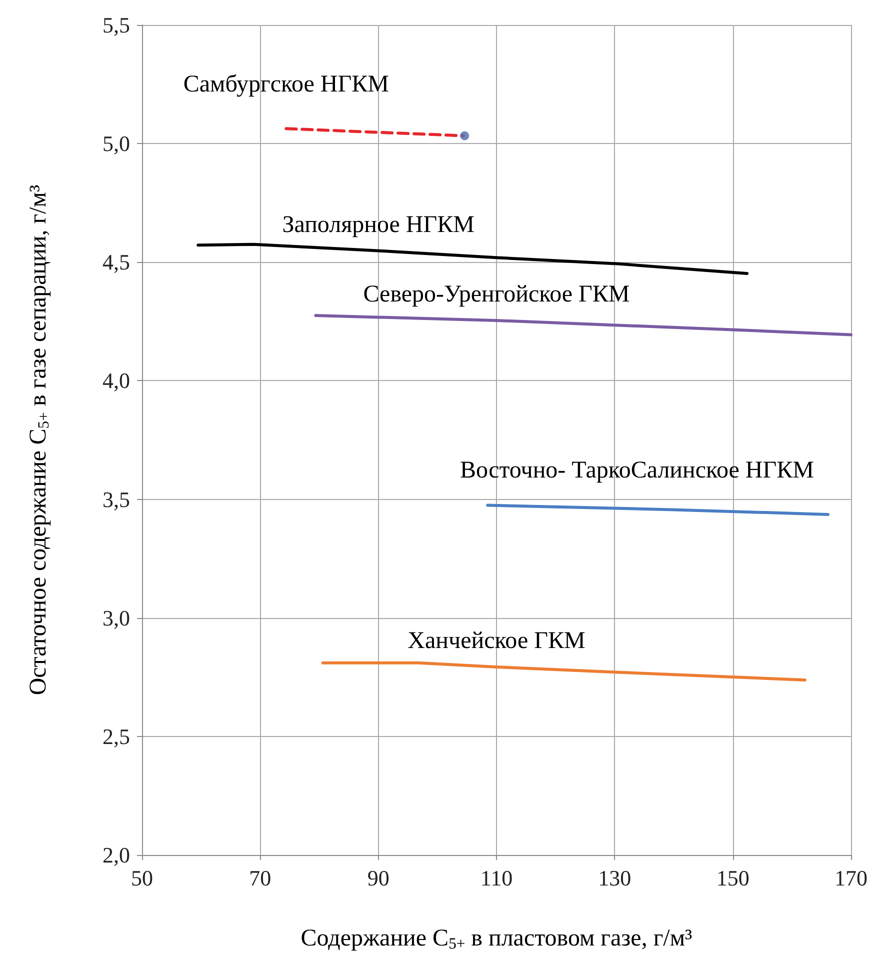 Image resolution: width=877 pixels, height=970 pixels. What do you see at coordinates (496, 294) in the screenshot?
I see `series-label: Северо-Уренгойское ГКМ` at bounding box center [496, 294].